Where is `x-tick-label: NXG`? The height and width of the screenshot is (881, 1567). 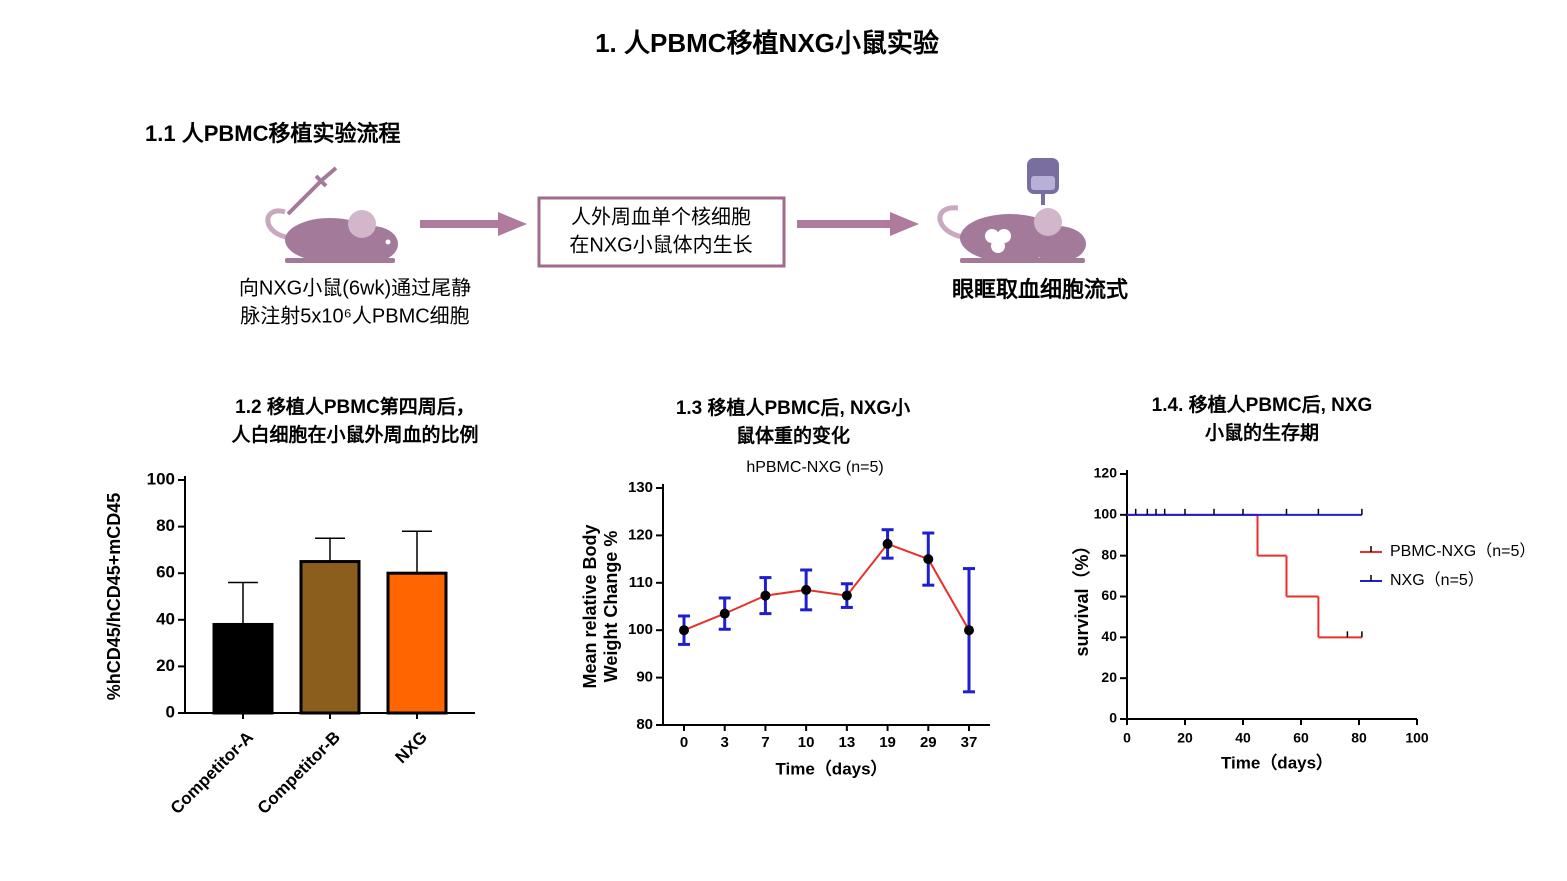 x-tick-label: NXG is located at coordinates (411, 747).